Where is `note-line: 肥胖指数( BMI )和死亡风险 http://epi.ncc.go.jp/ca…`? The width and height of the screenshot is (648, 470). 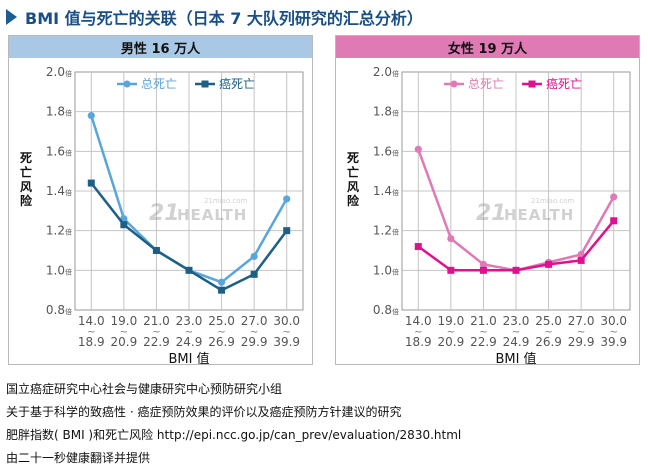
note-line: 肥胖指数( BMI )和死亡风险 http://epi.ncc.go.jp/ca… is located at coordinates (234, 435).